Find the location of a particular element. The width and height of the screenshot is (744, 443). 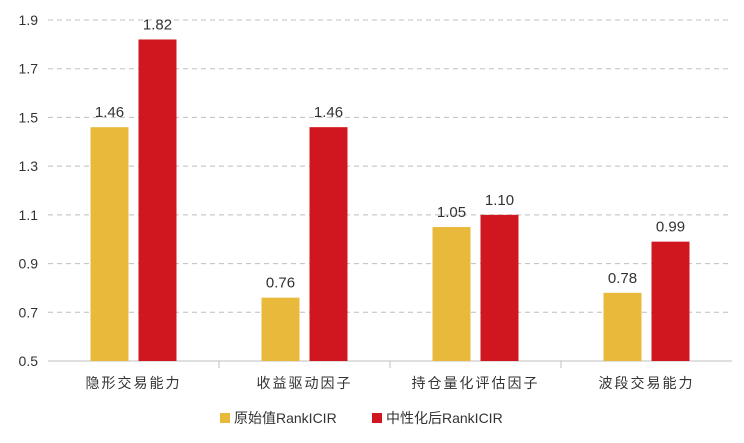

legend-label: 原始值RankICIR is located at coordinates (285, 418).